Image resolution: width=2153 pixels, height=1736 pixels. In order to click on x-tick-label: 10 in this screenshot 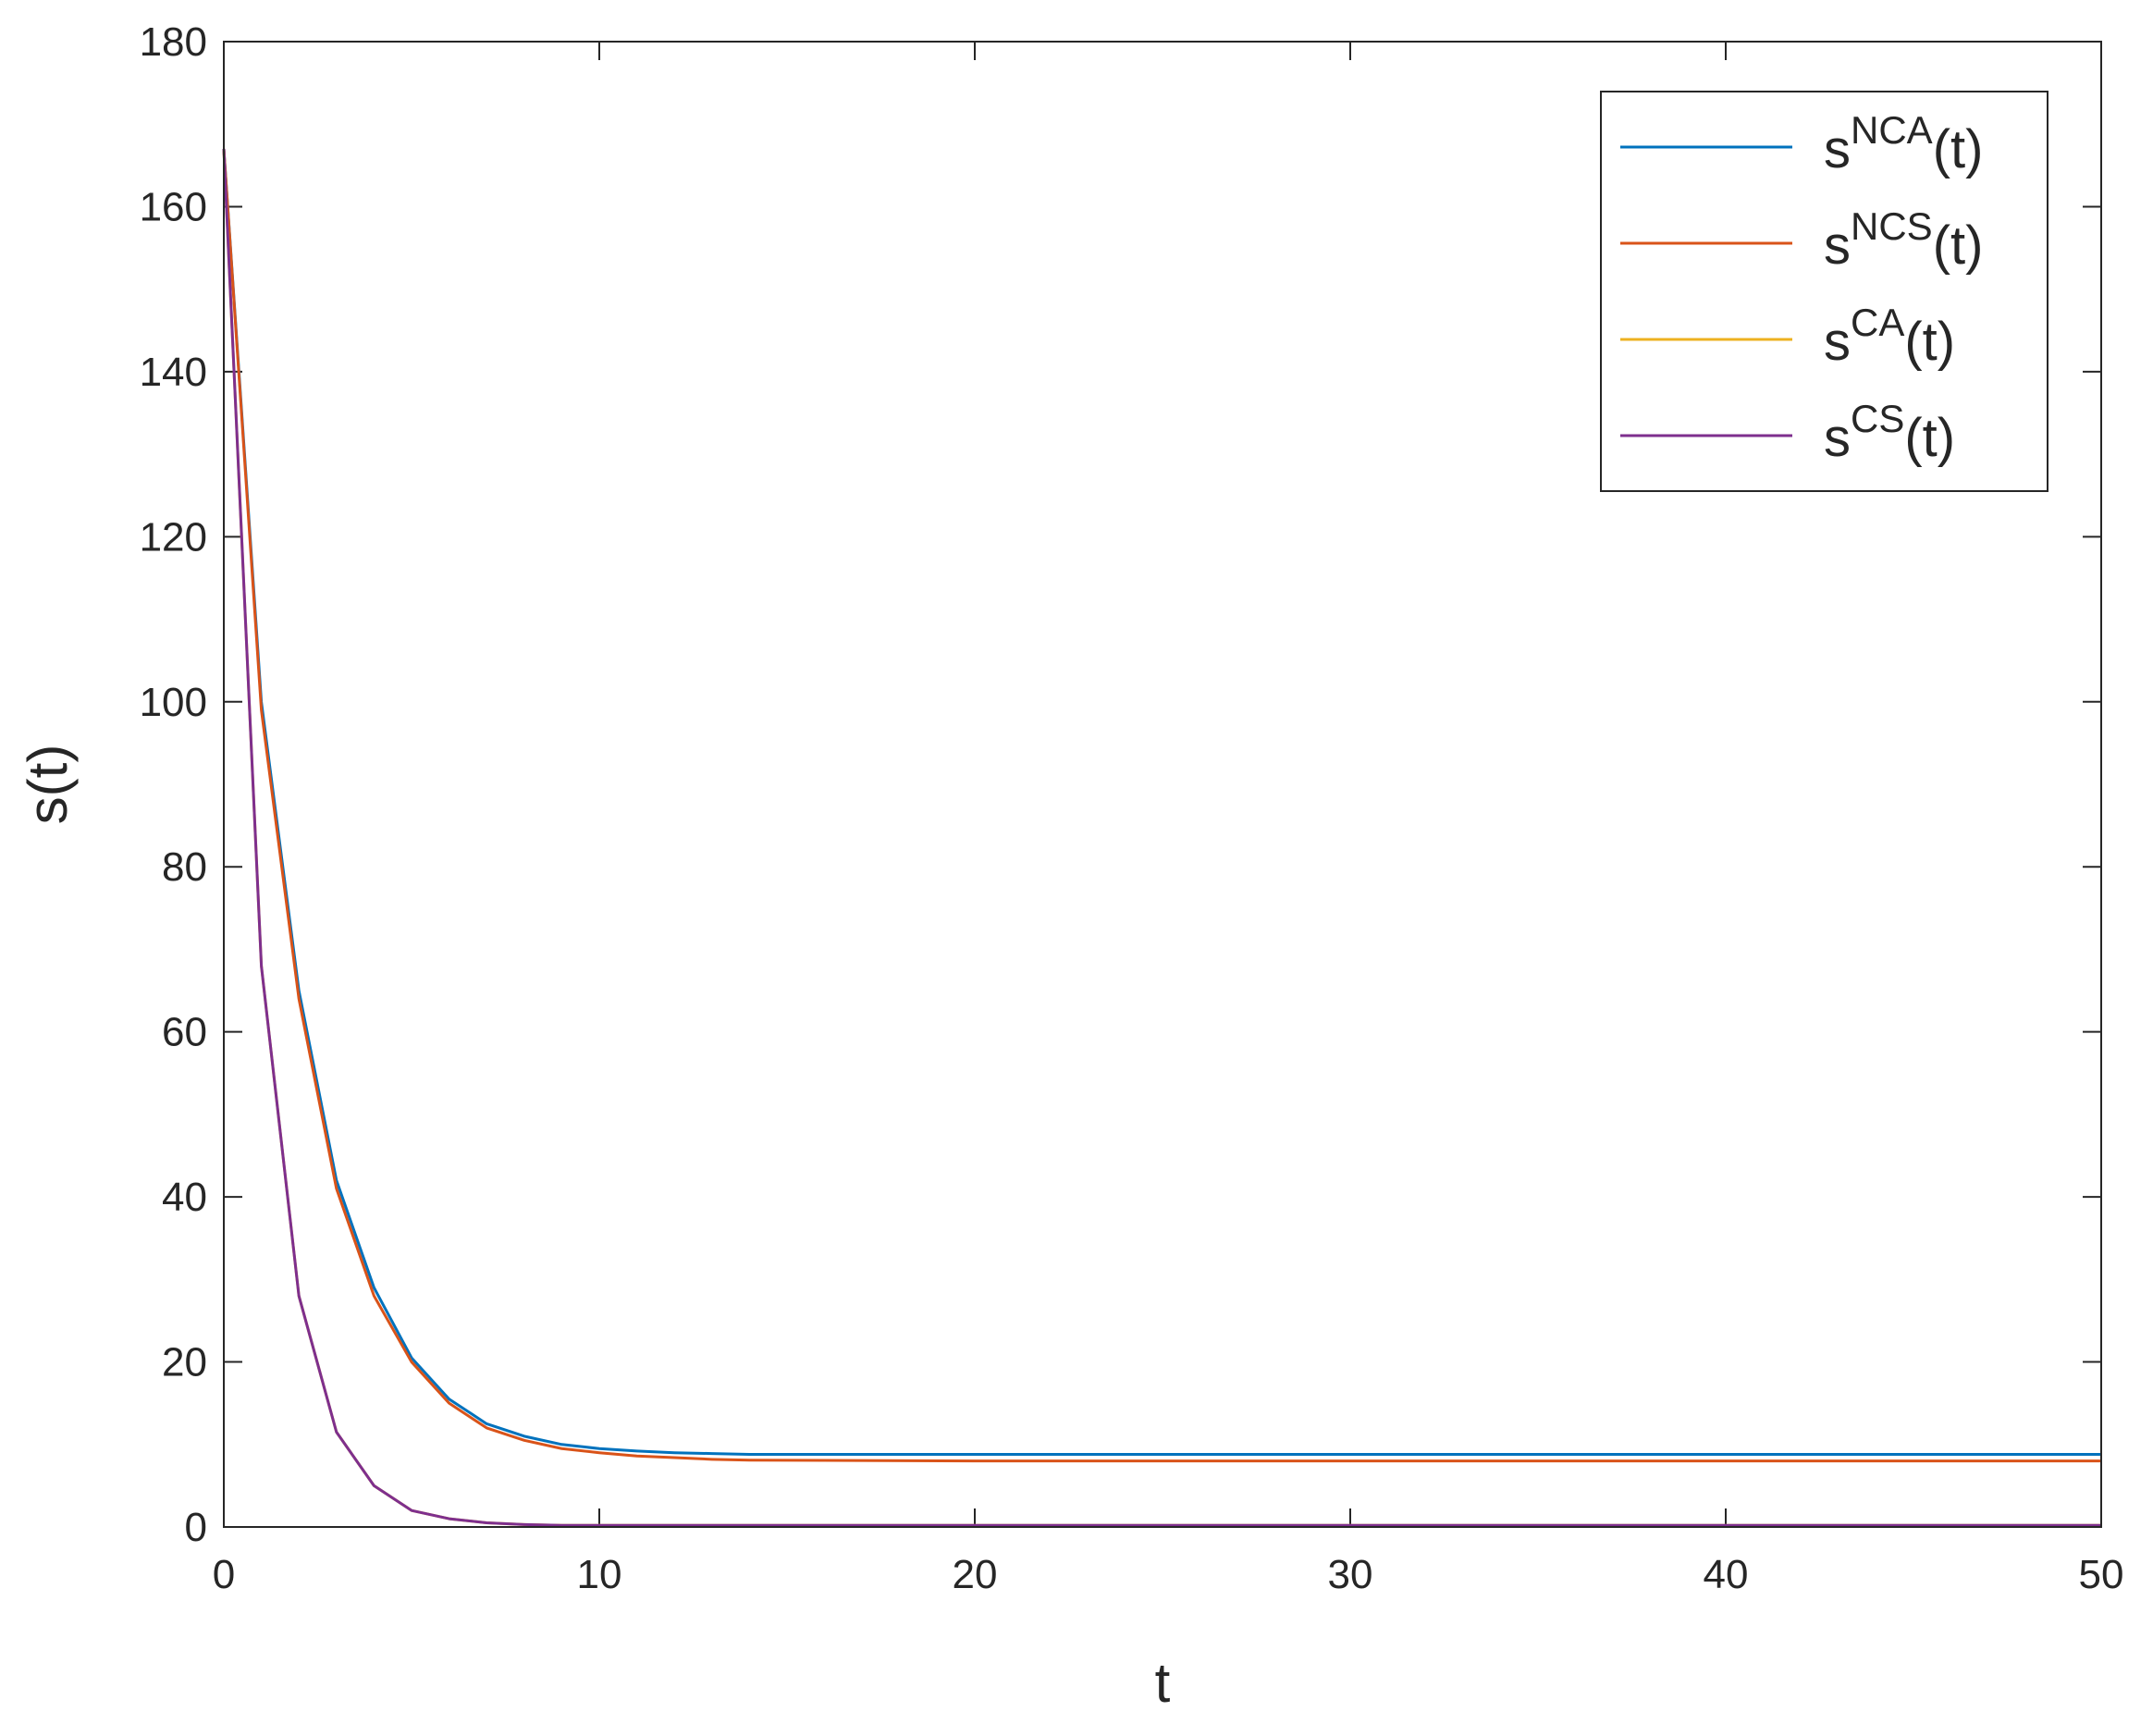, I will do `click(599, 1574)`.